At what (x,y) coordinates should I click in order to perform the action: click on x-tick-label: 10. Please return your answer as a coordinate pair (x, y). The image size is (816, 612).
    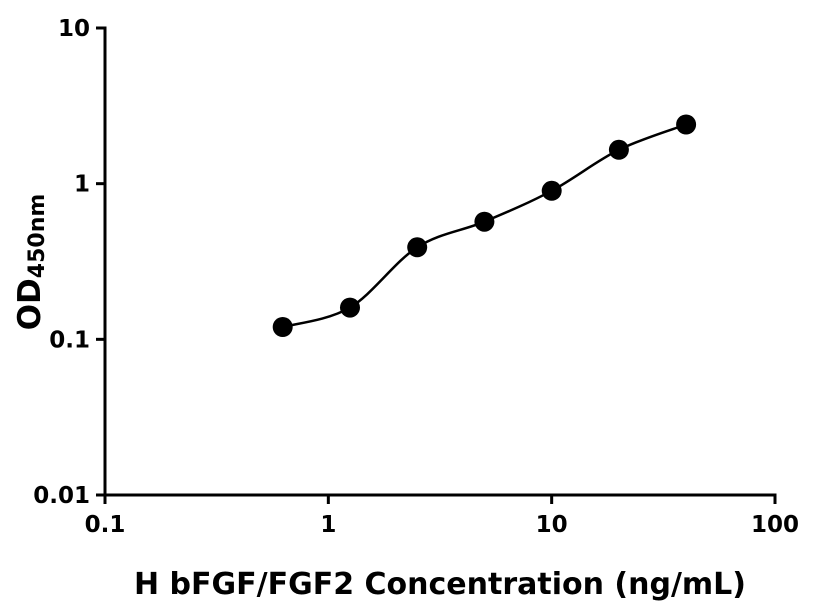
    Looking at the image, I should click on (552, 525).